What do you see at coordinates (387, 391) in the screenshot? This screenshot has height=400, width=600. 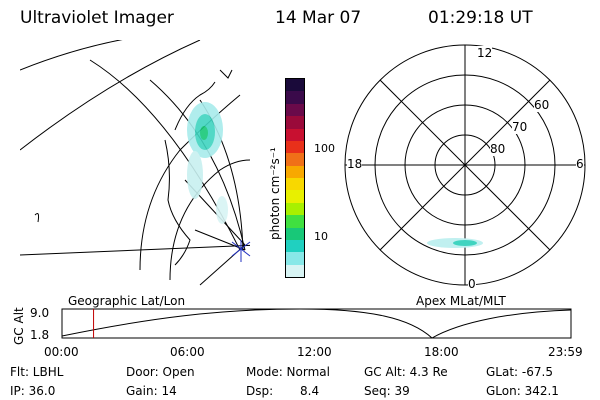 I see `seq-text: Seq: 39` at bounding box center [387, 391].